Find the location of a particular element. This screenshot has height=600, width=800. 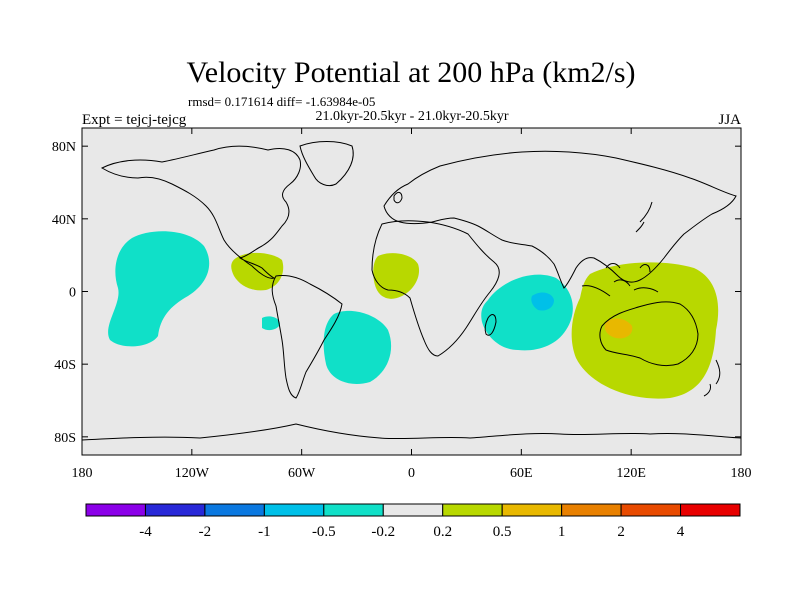

anomaly-maritime-australia-positive is located at coordinates (645, 330).